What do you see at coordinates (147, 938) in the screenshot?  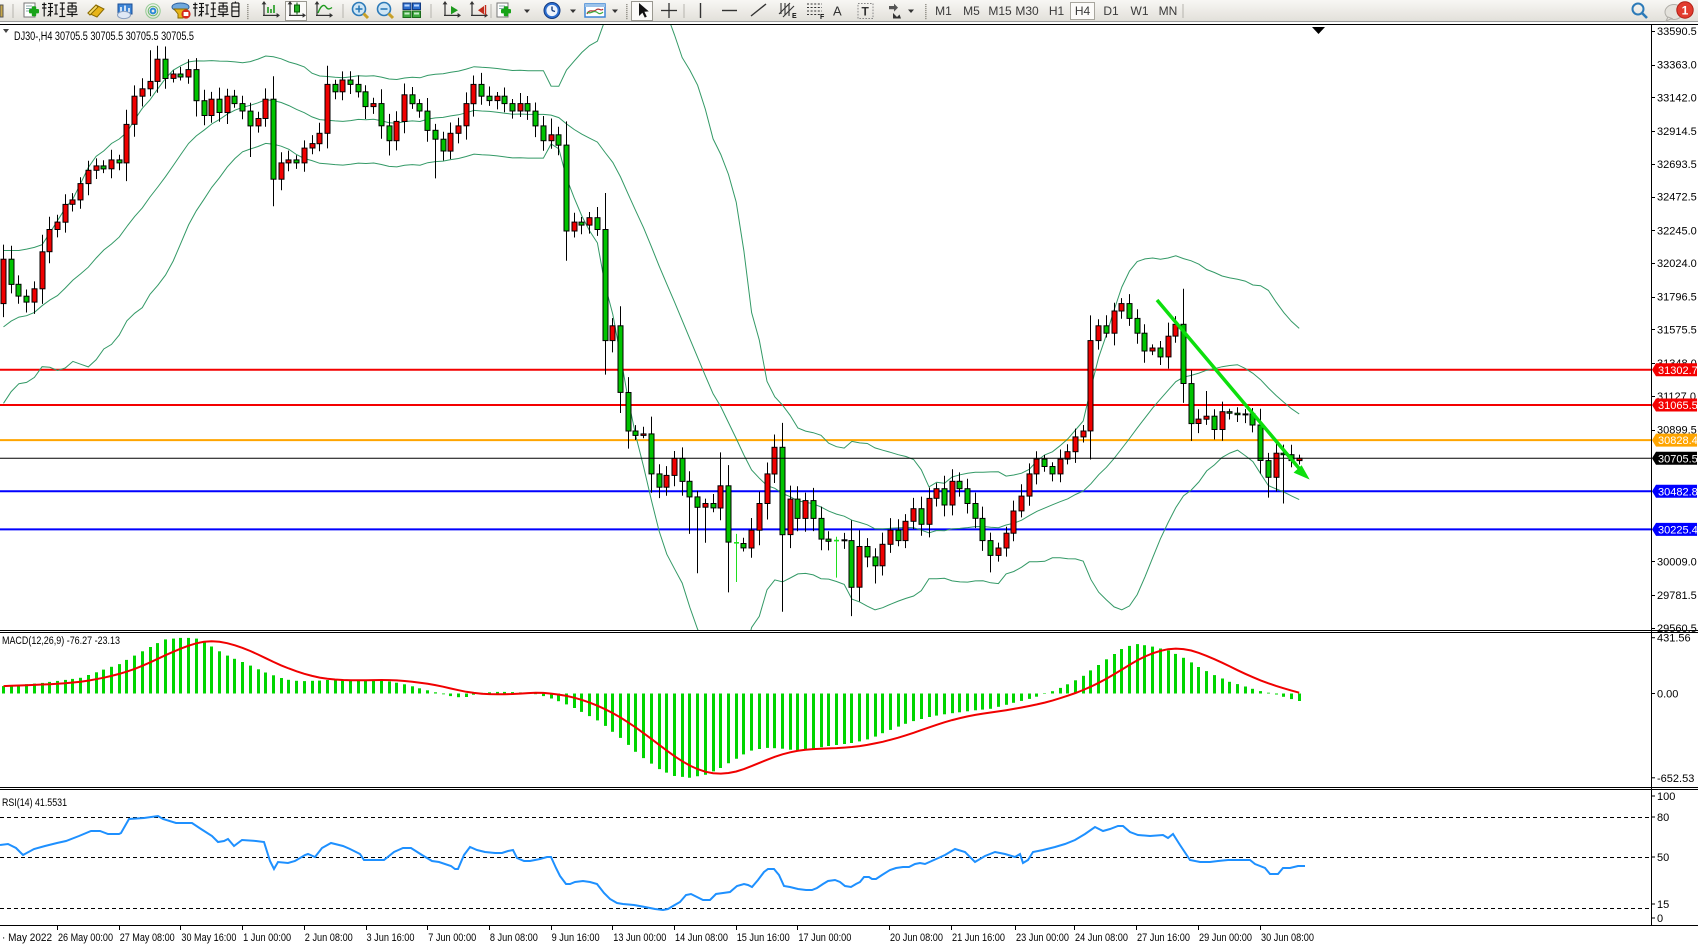 I see `svg-text: 27 May 08:00` at bounding box center [147, 938].